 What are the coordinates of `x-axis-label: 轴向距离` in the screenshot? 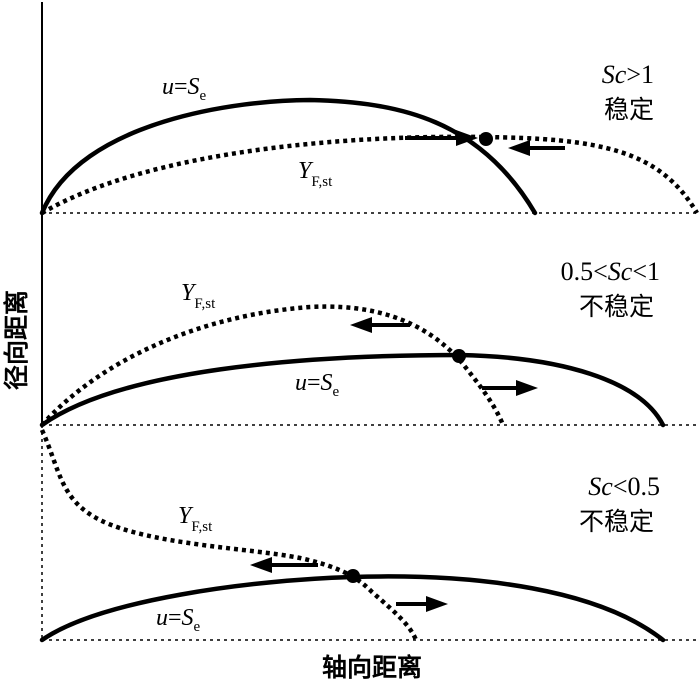 It's located at (372, 667).